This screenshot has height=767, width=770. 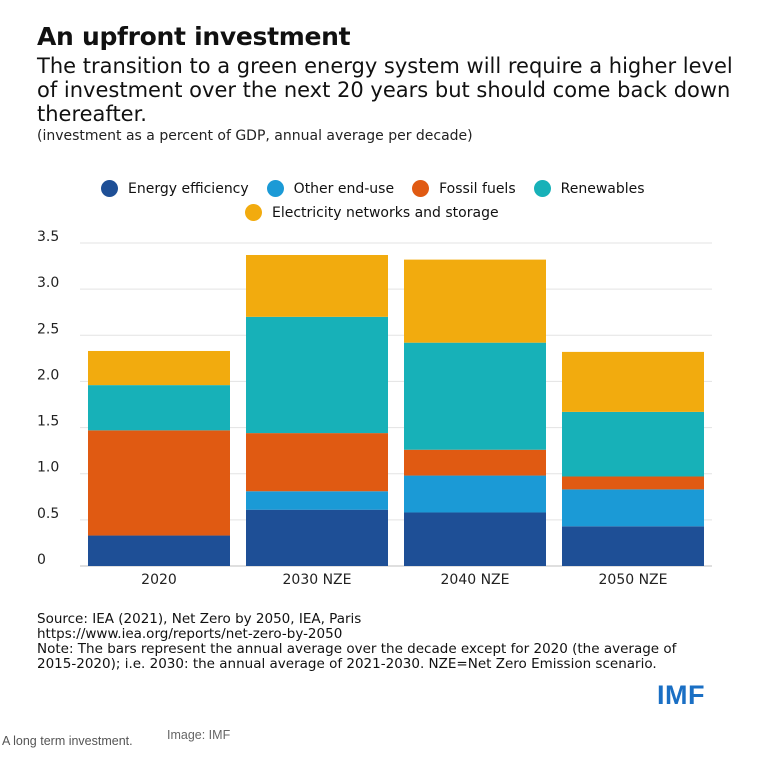 I want to click on legend-item-energy-efficiency: Energy efficiency, so click(x=175, y=188).